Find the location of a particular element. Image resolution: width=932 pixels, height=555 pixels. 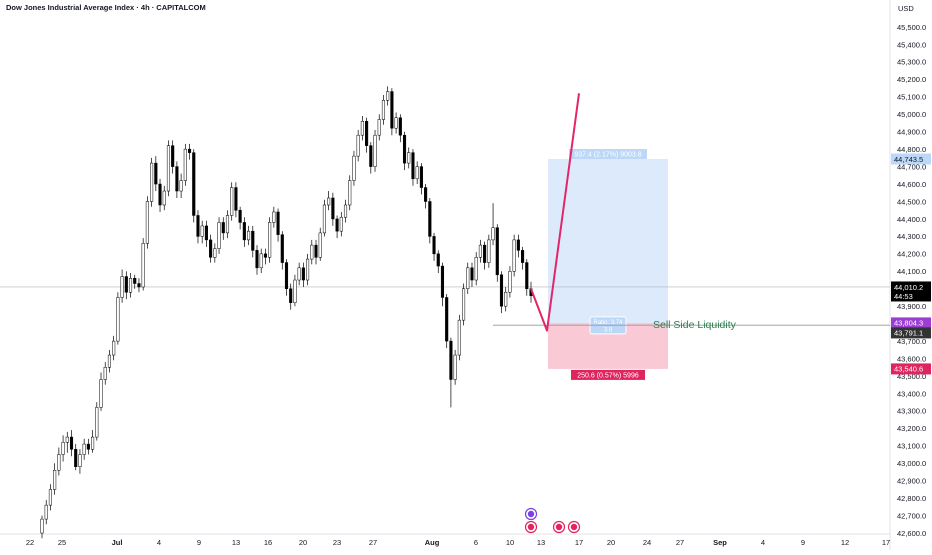

price-tick-label: 44,100.0 is located at coordinates (911, 271).